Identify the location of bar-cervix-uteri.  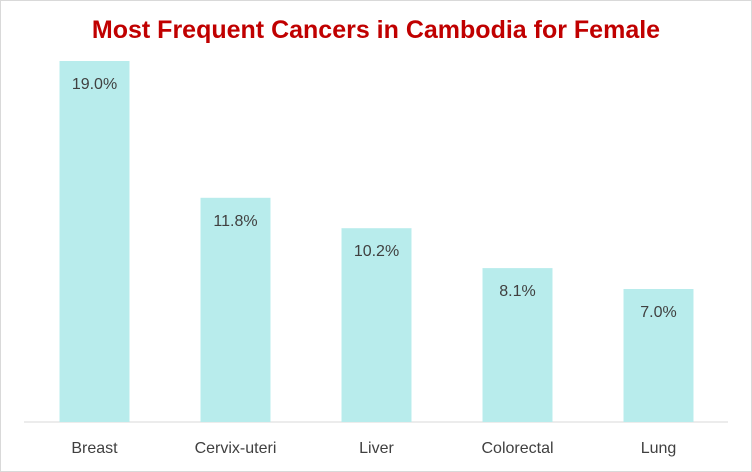
(235, 309).